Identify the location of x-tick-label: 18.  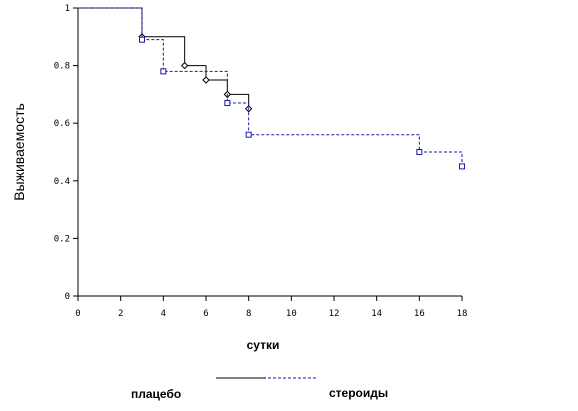
(462, 314).